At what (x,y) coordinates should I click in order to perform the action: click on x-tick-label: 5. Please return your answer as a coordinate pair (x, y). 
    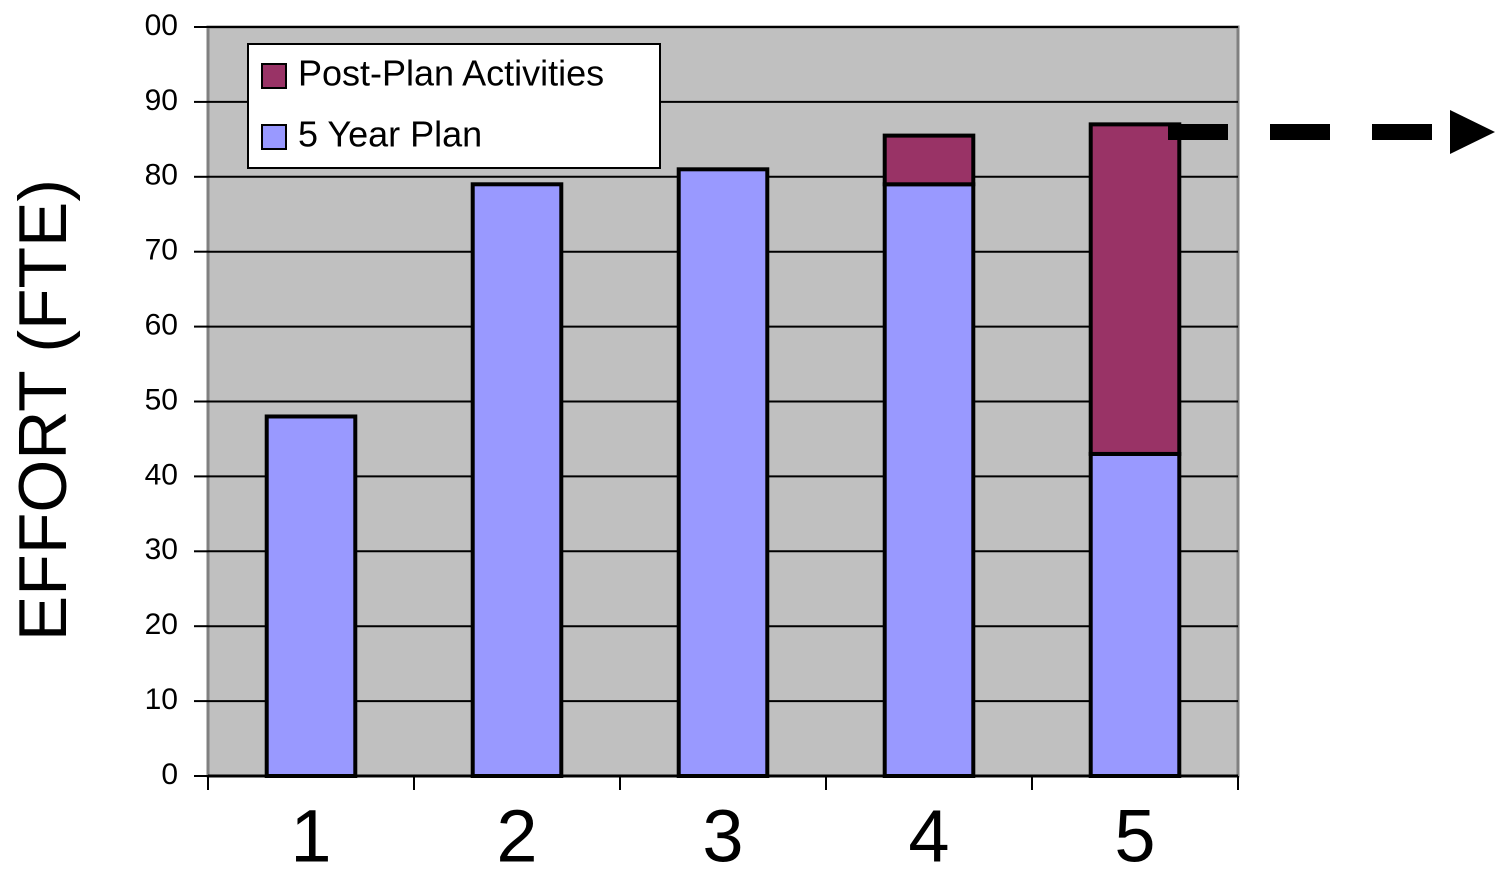
    Looking at the image, I should click on (1134, 833).